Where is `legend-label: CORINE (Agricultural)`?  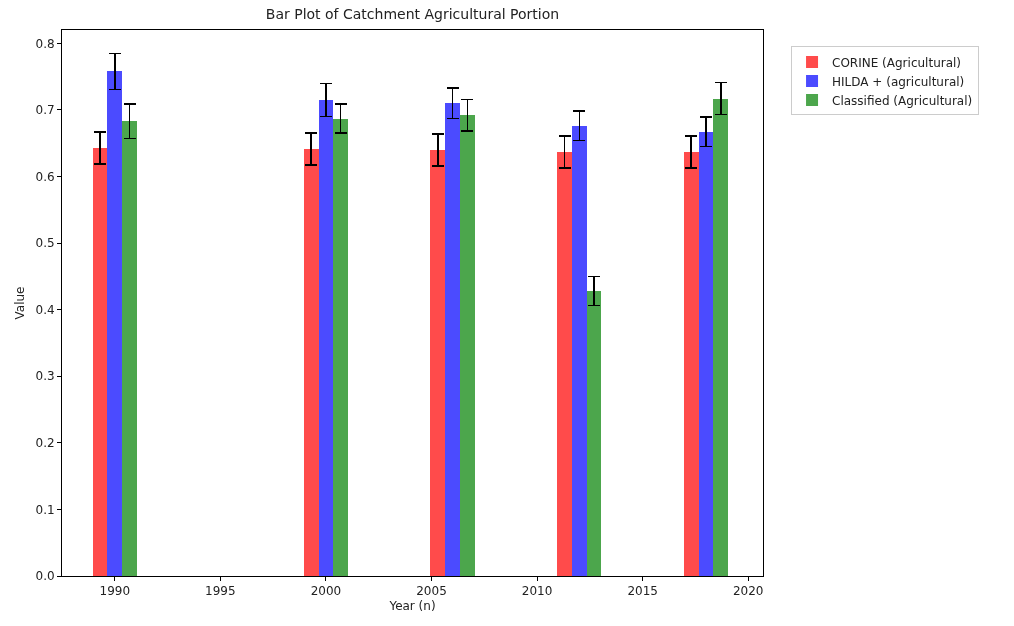 legend-label: CORINE (Agricultural) is located at coordinates (897, 62).